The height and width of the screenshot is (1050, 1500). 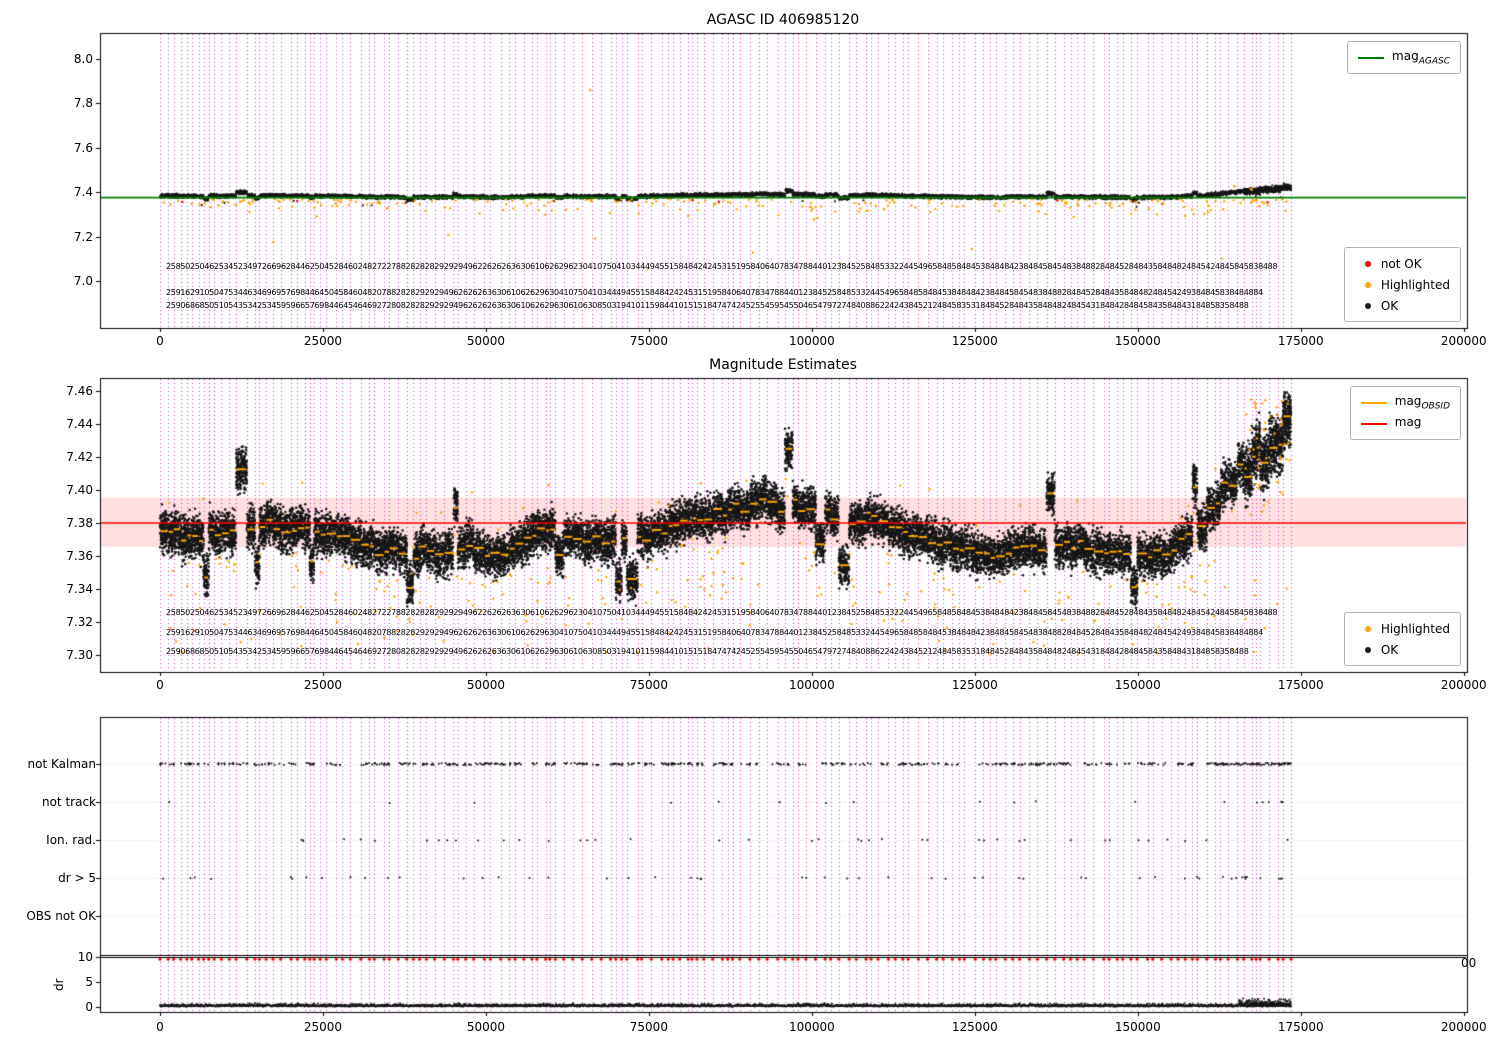 I want to click on plot1-title: AGASC ID 406985120, so click(x=783, y=20).